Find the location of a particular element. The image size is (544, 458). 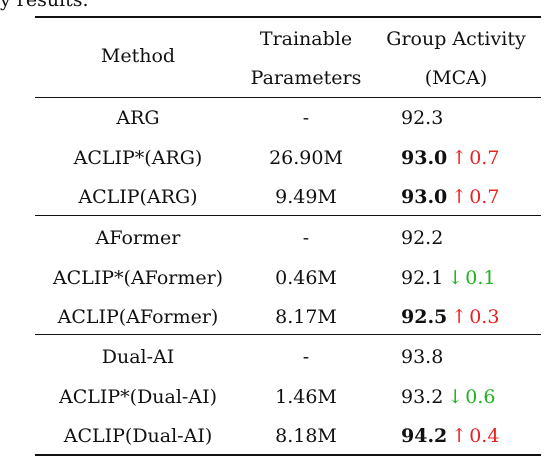

header-method: Method is located at coordinates (138, 56).